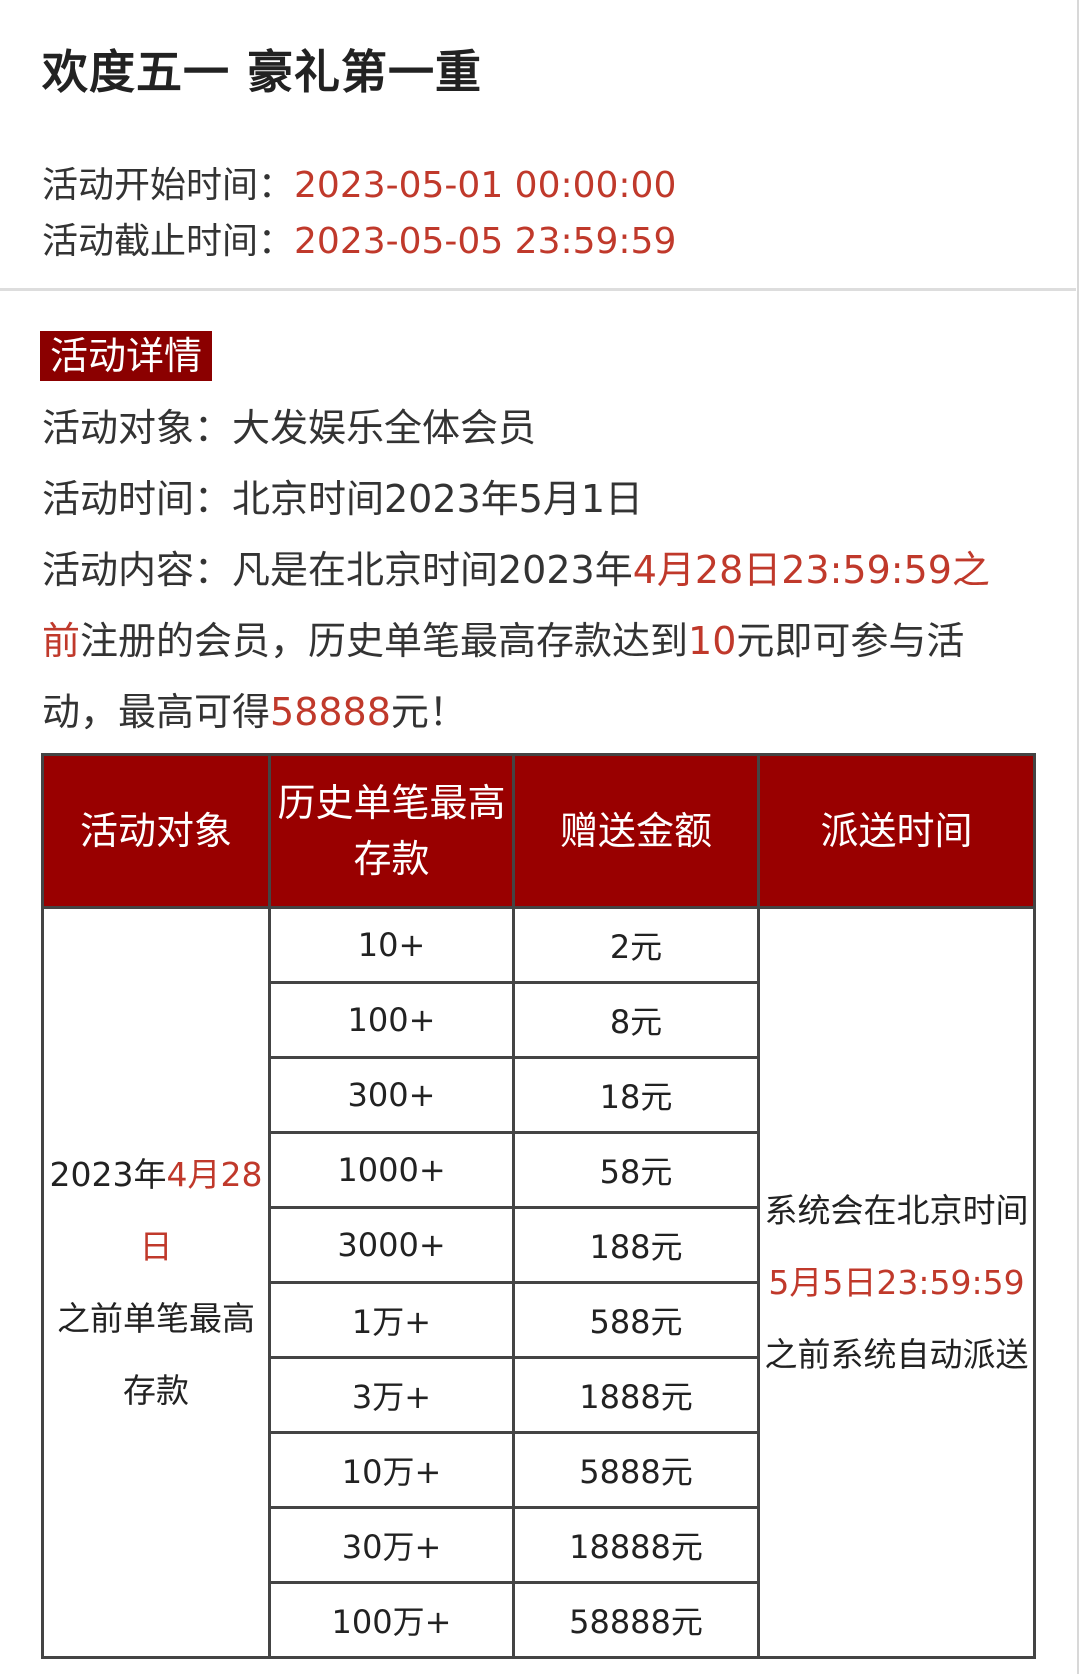  Describe the element at coordinates (636, 1545) in the screenshot. I see `bonus-cell: 18888元` at that location.